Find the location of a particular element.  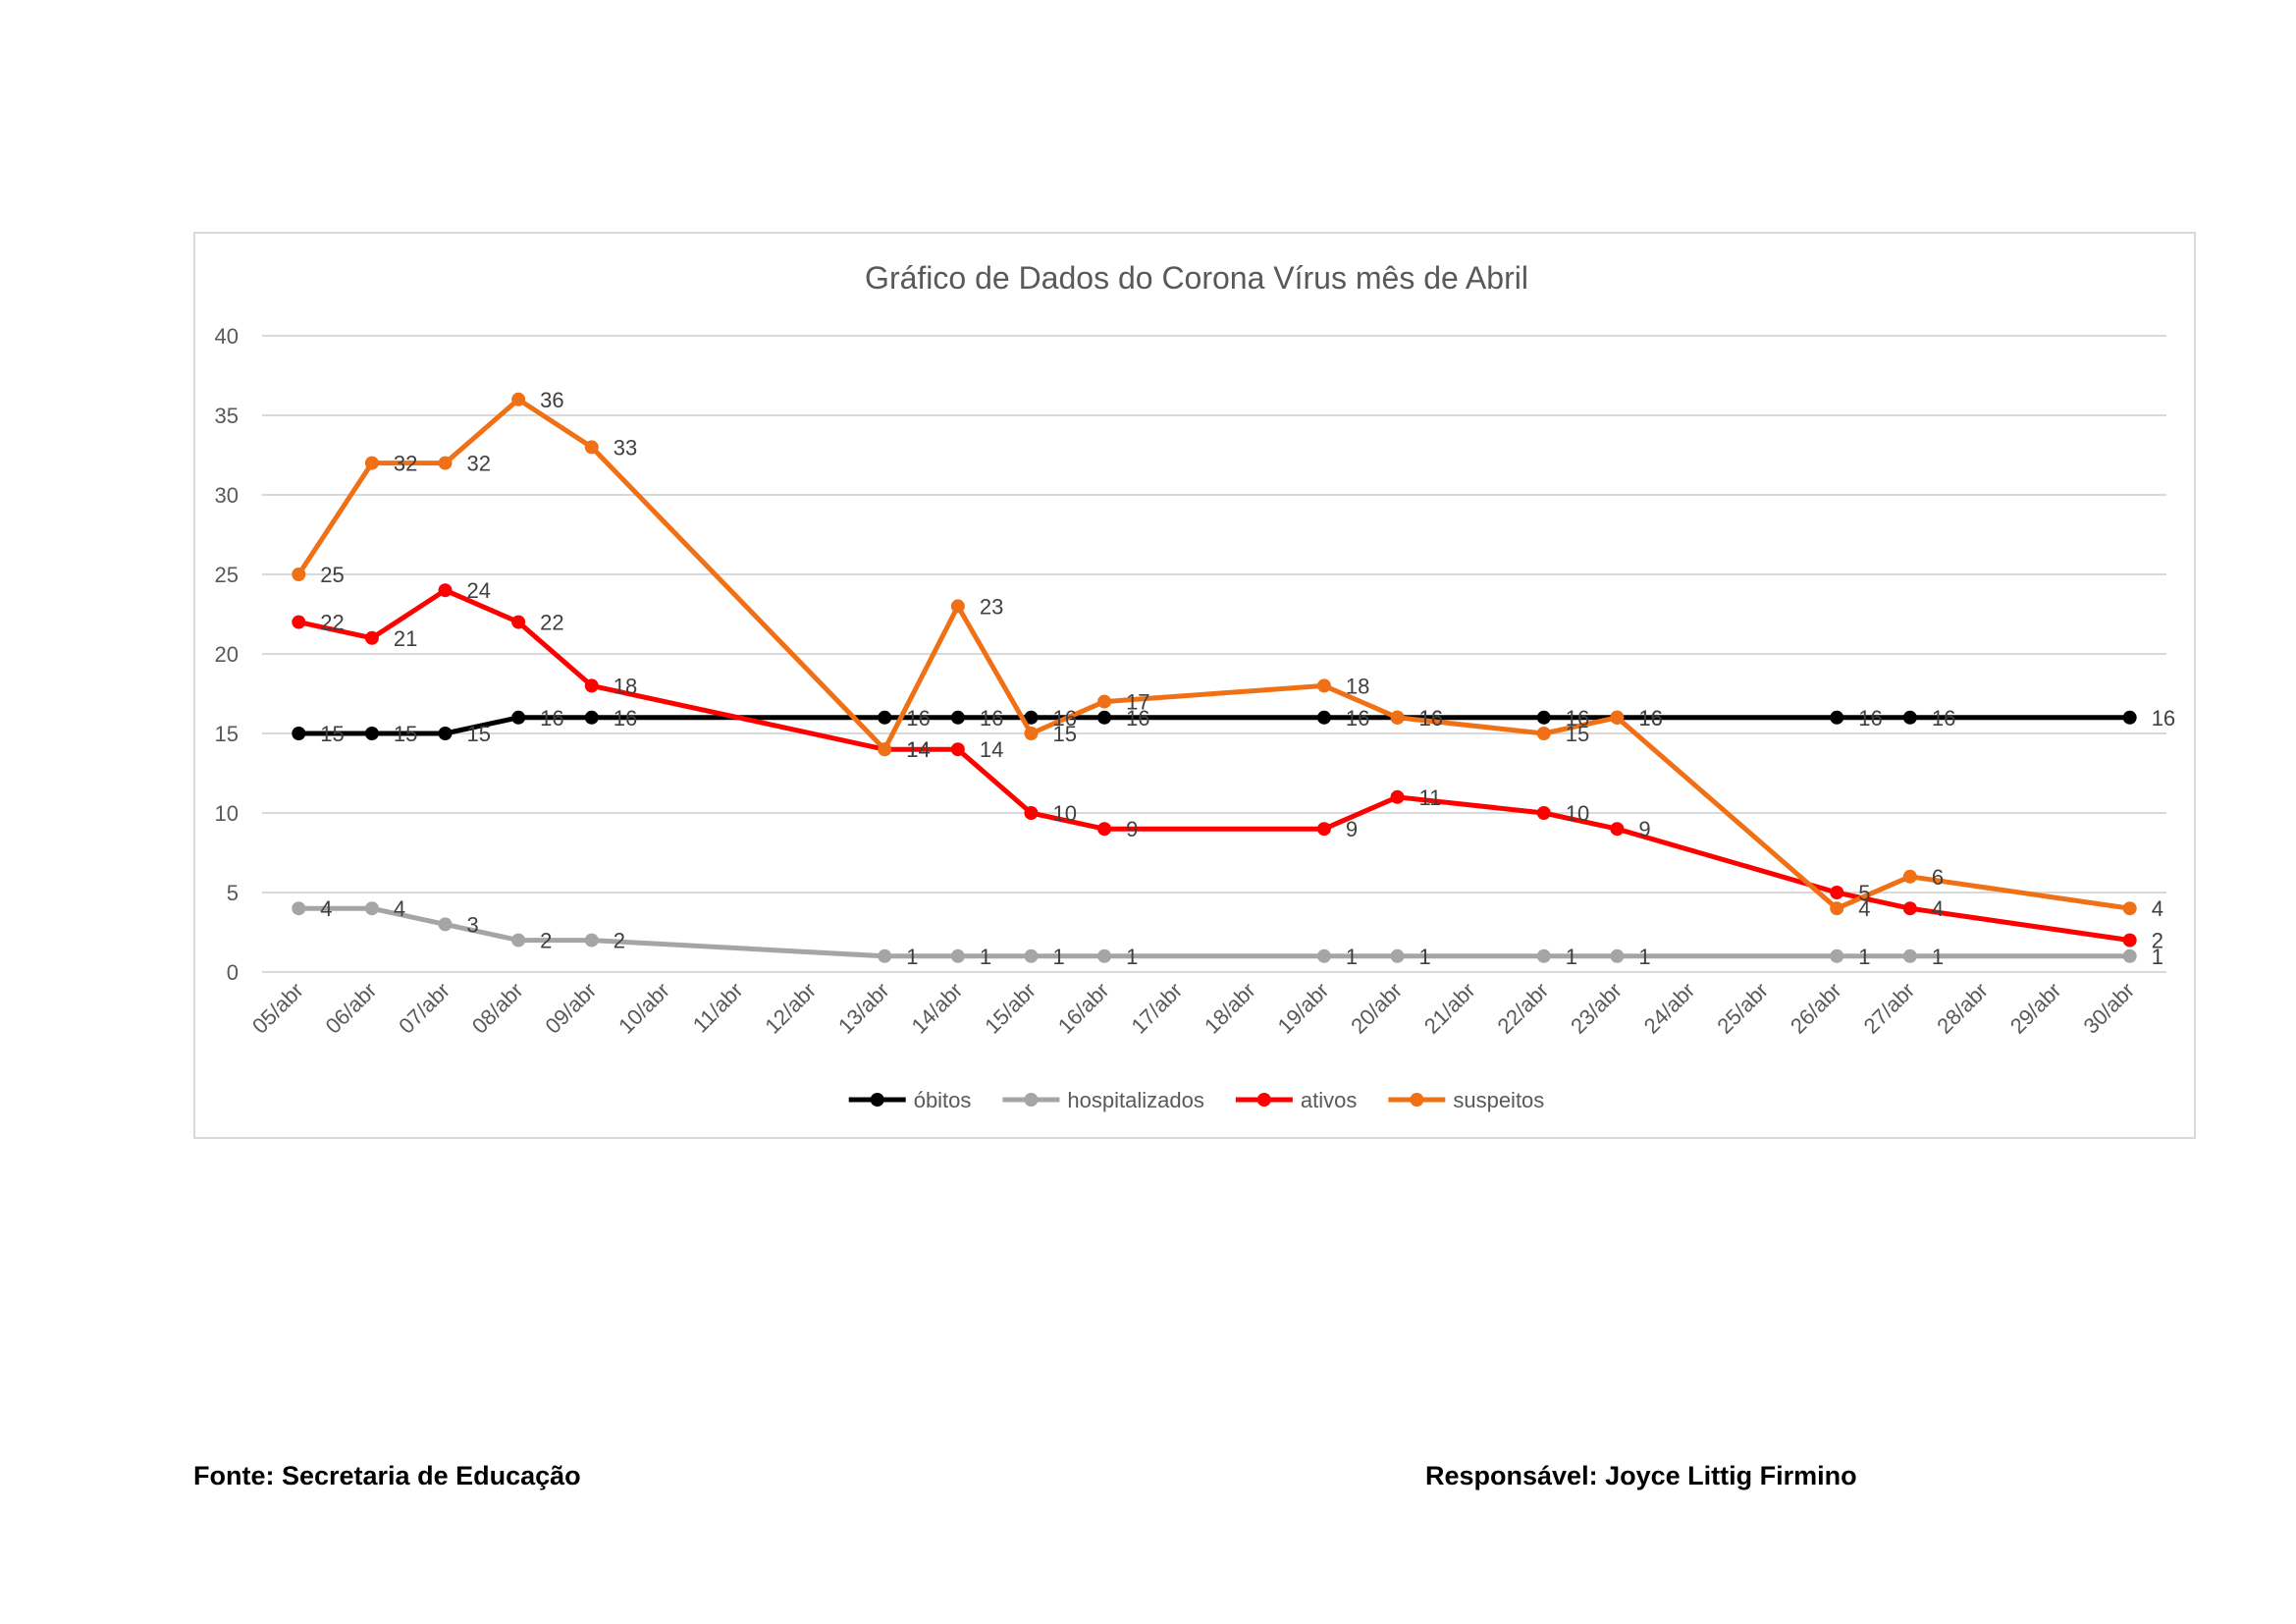

x-tick-label: 25/abr is located at coordinates (1742, 1008).